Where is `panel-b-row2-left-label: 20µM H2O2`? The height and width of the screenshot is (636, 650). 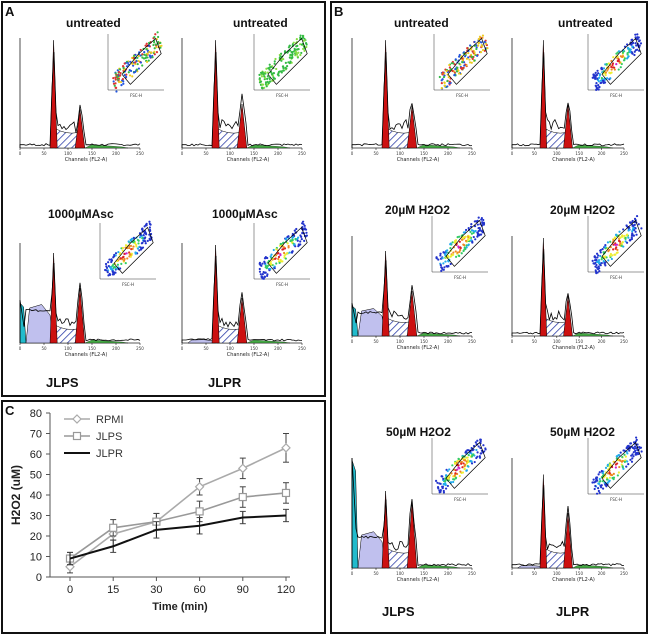 panel-b-row2-left-label: 20µM H2O2 is located at coordinates (417, 210).